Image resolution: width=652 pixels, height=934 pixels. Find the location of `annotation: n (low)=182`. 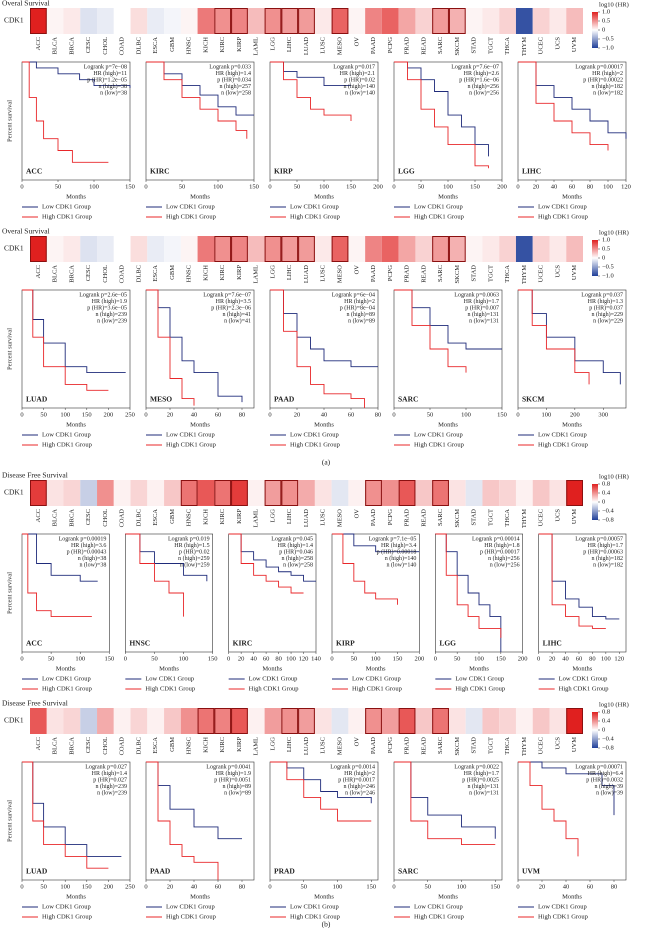

annotation: n (low)=182 is located at coordinates (608, 92).